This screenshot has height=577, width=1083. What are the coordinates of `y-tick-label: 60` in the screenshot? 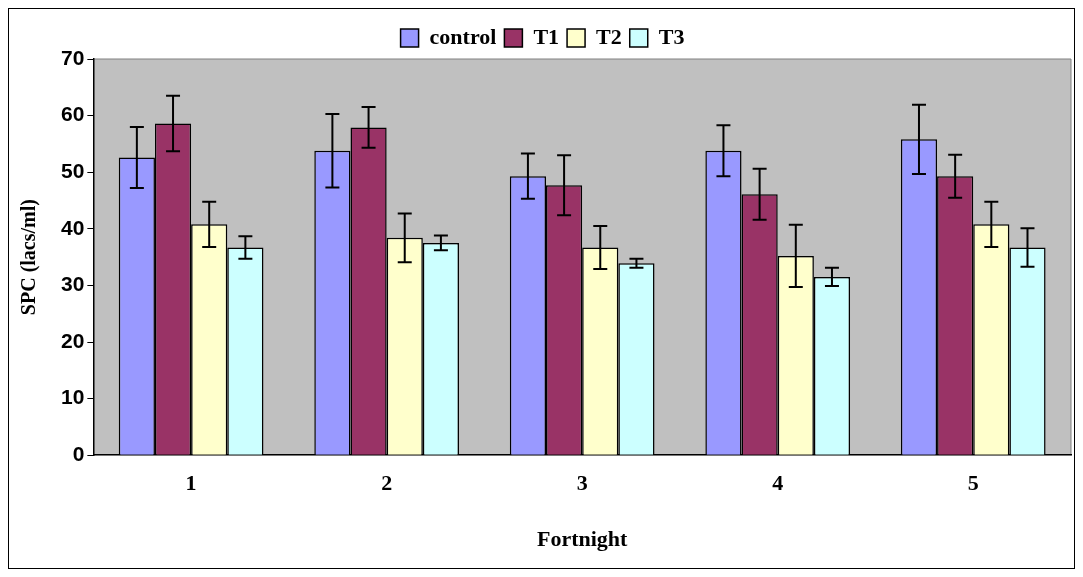 It's located at (73, 114).